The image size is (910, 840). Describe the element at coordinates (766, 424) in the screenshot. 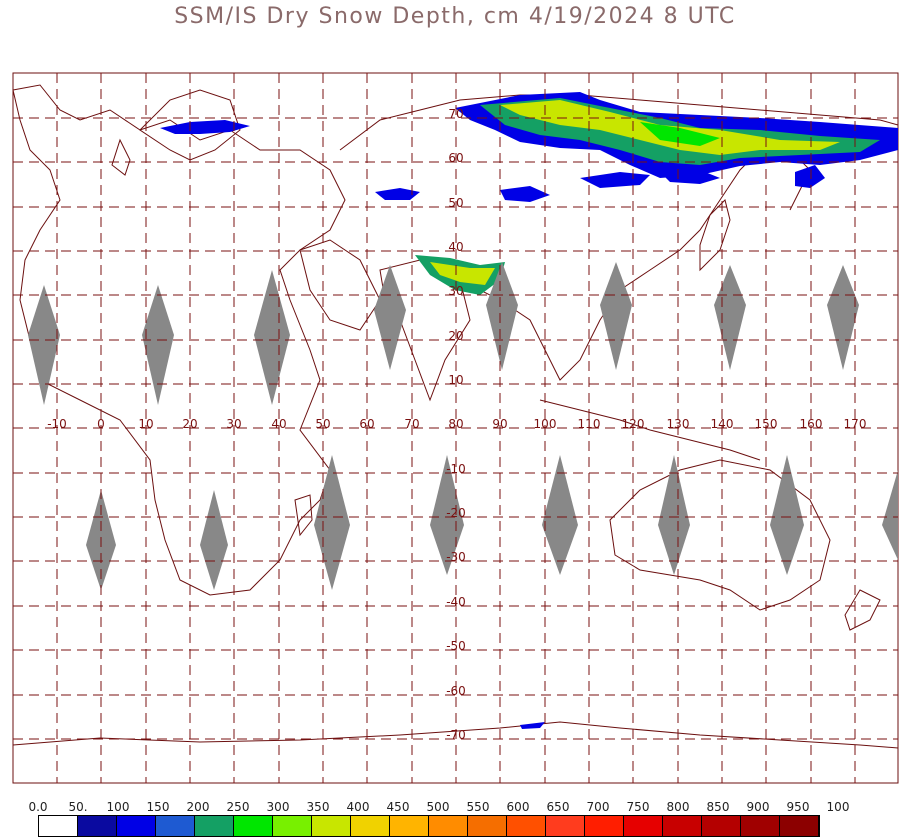

I see `lon-label: 150` at that location.